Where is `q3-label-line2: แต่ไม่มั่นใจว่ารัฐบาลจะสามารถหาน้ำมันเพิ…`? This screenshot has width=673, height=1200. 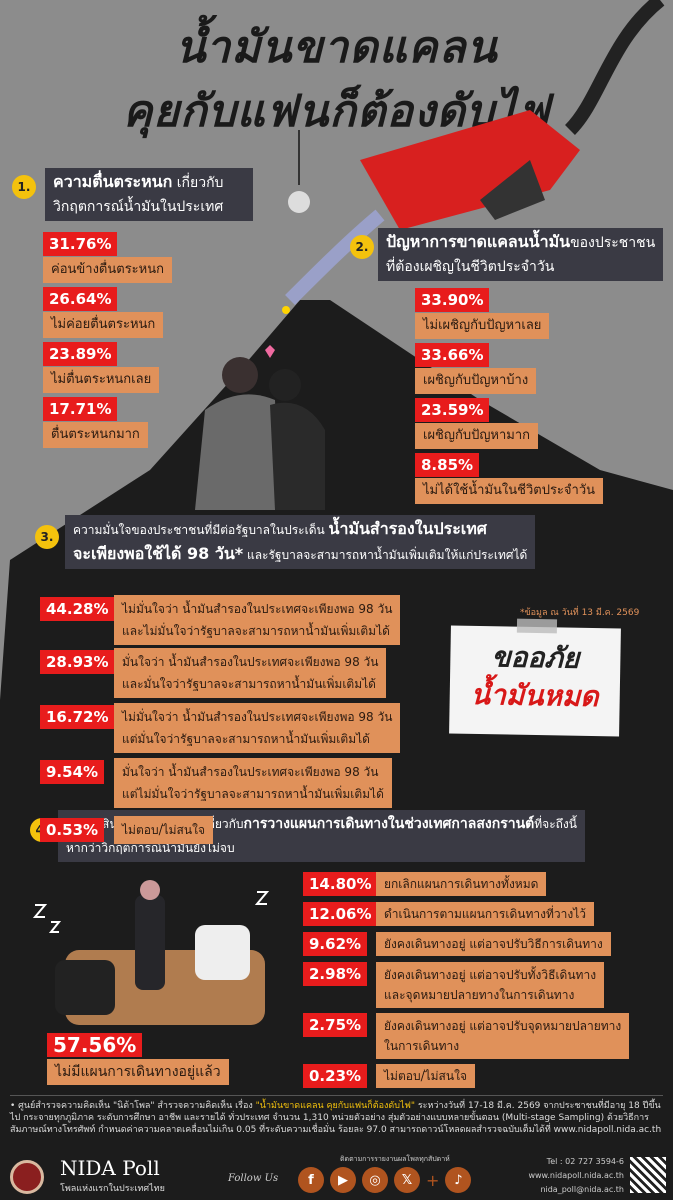
q3-label-line2: แต่ไม่มั่นใจว่ารัฐบาลจะสามารถหาน้ำมันเพิ… is located at coordinates (253, 794).